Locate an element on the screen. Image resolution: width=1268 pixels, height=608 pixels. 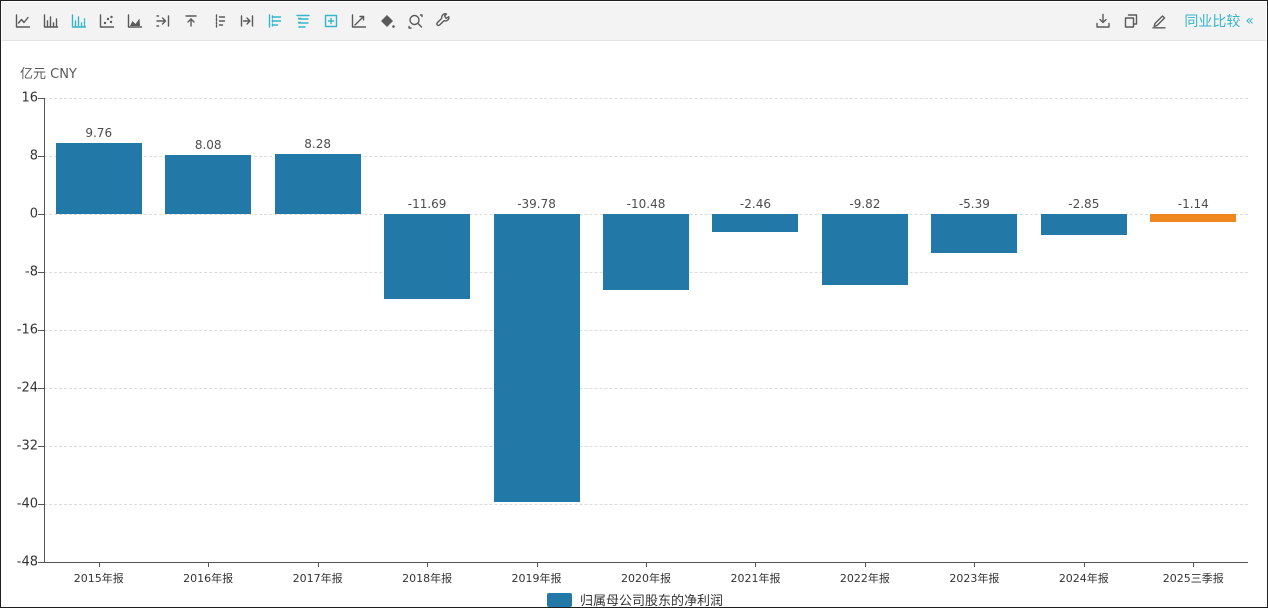
y-axis-line is located at coordinates (44, 330).